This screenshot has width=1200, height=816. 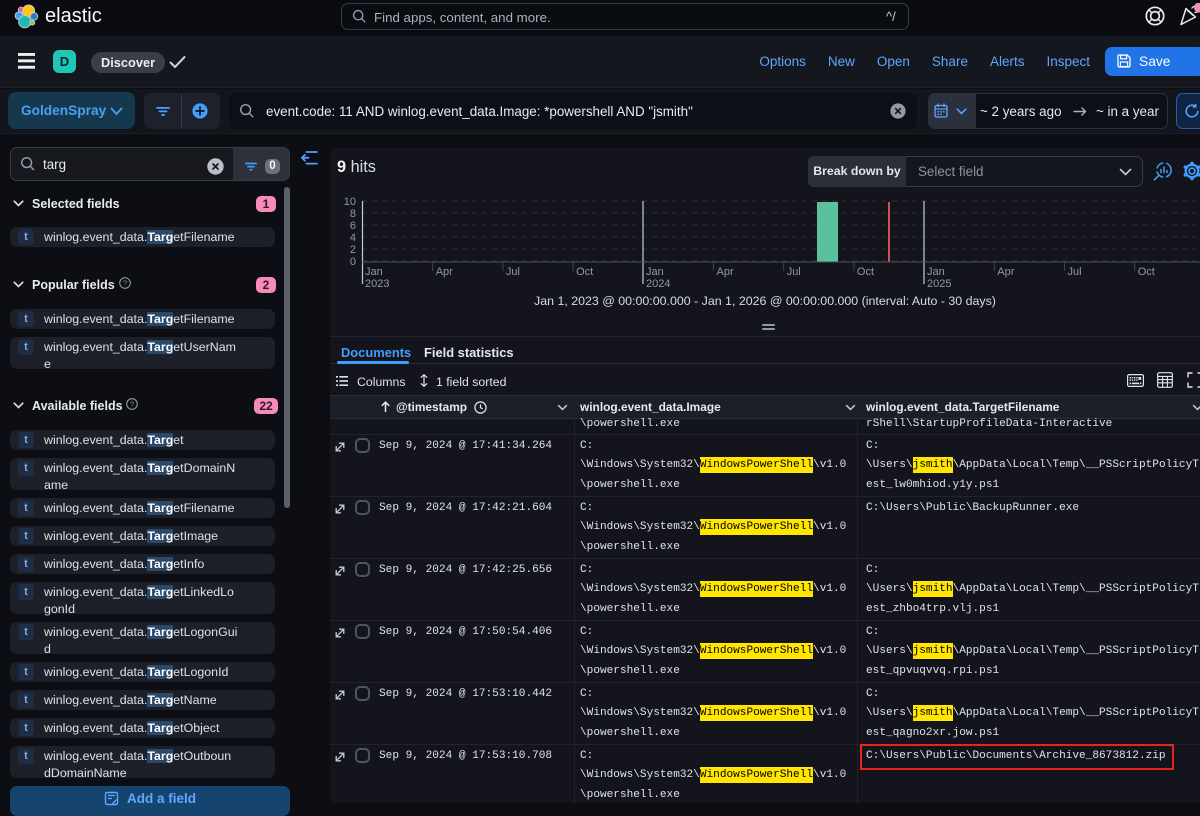 I want to click on svg-text: 0, so click(x=353, y=262).